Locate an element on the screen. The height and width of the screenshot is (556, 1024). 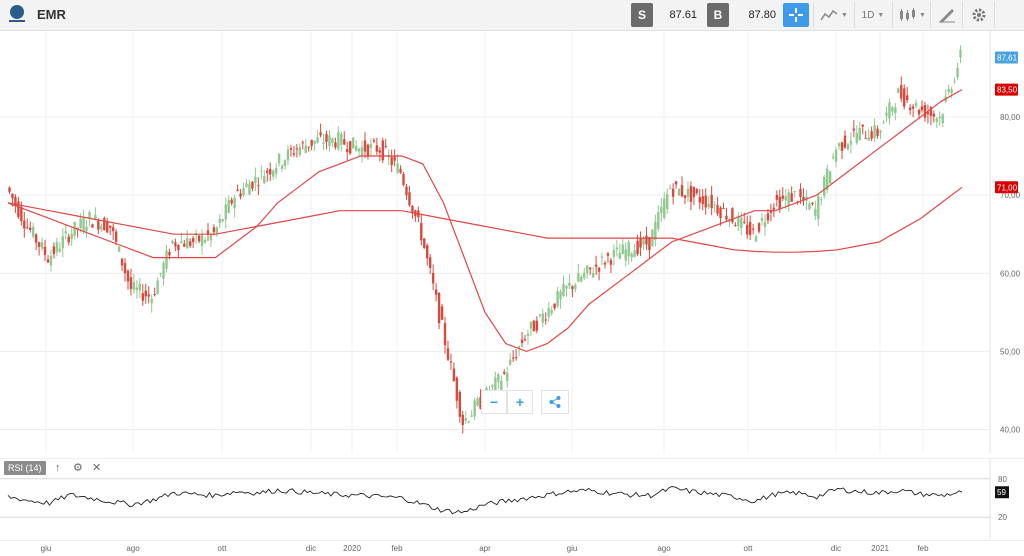
timeframe-button: 1D ▼ is located at coordinates (873, 15).